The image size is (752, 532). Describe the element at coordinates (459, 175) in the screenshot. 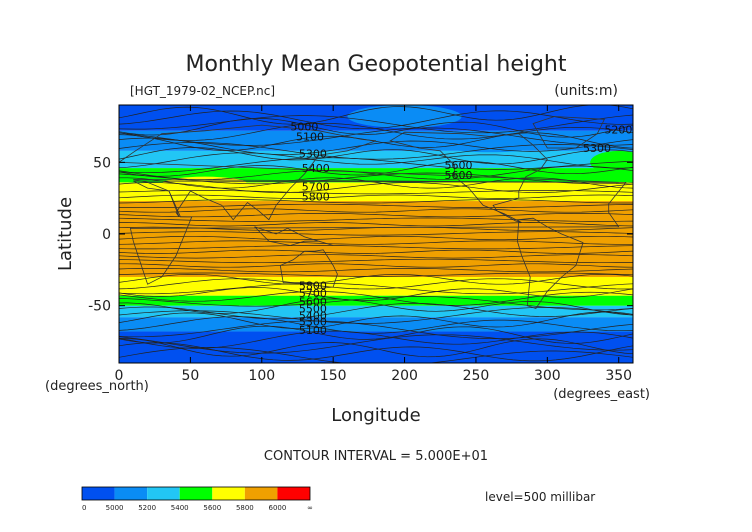

I see `contour-label-5: 5600` at that location.